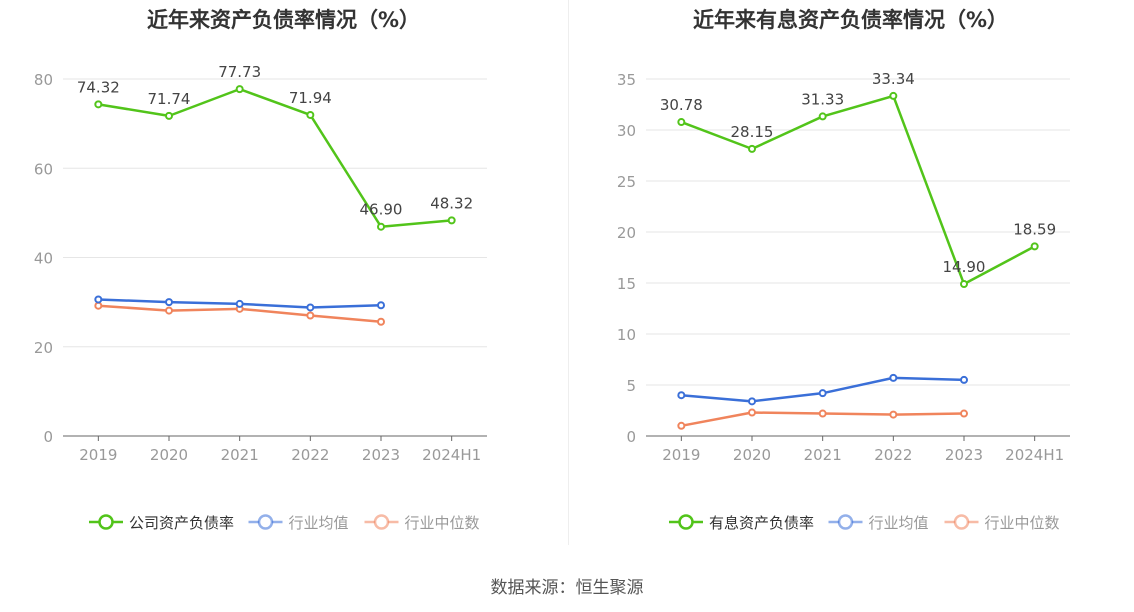 Image resolution: width=1134 pixels, height=612 pixels. Describe the element at coordinates (43, 259) in the screenshot. I see `y-tick-label: 40` at that location.